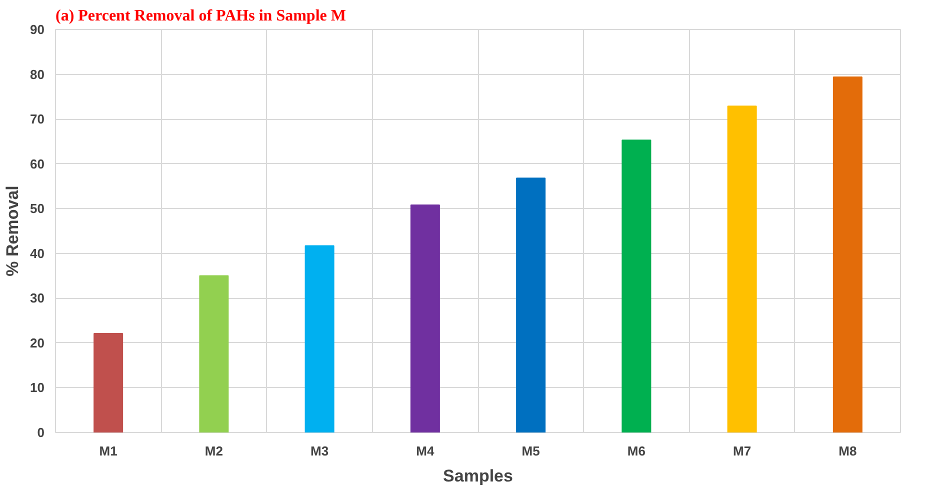 Image resolution: width=926 pixels, height=493 pixels. Describe the element at coordinates (37, 298) in the screenshot. I see `y-tick-label: 30` at that location.